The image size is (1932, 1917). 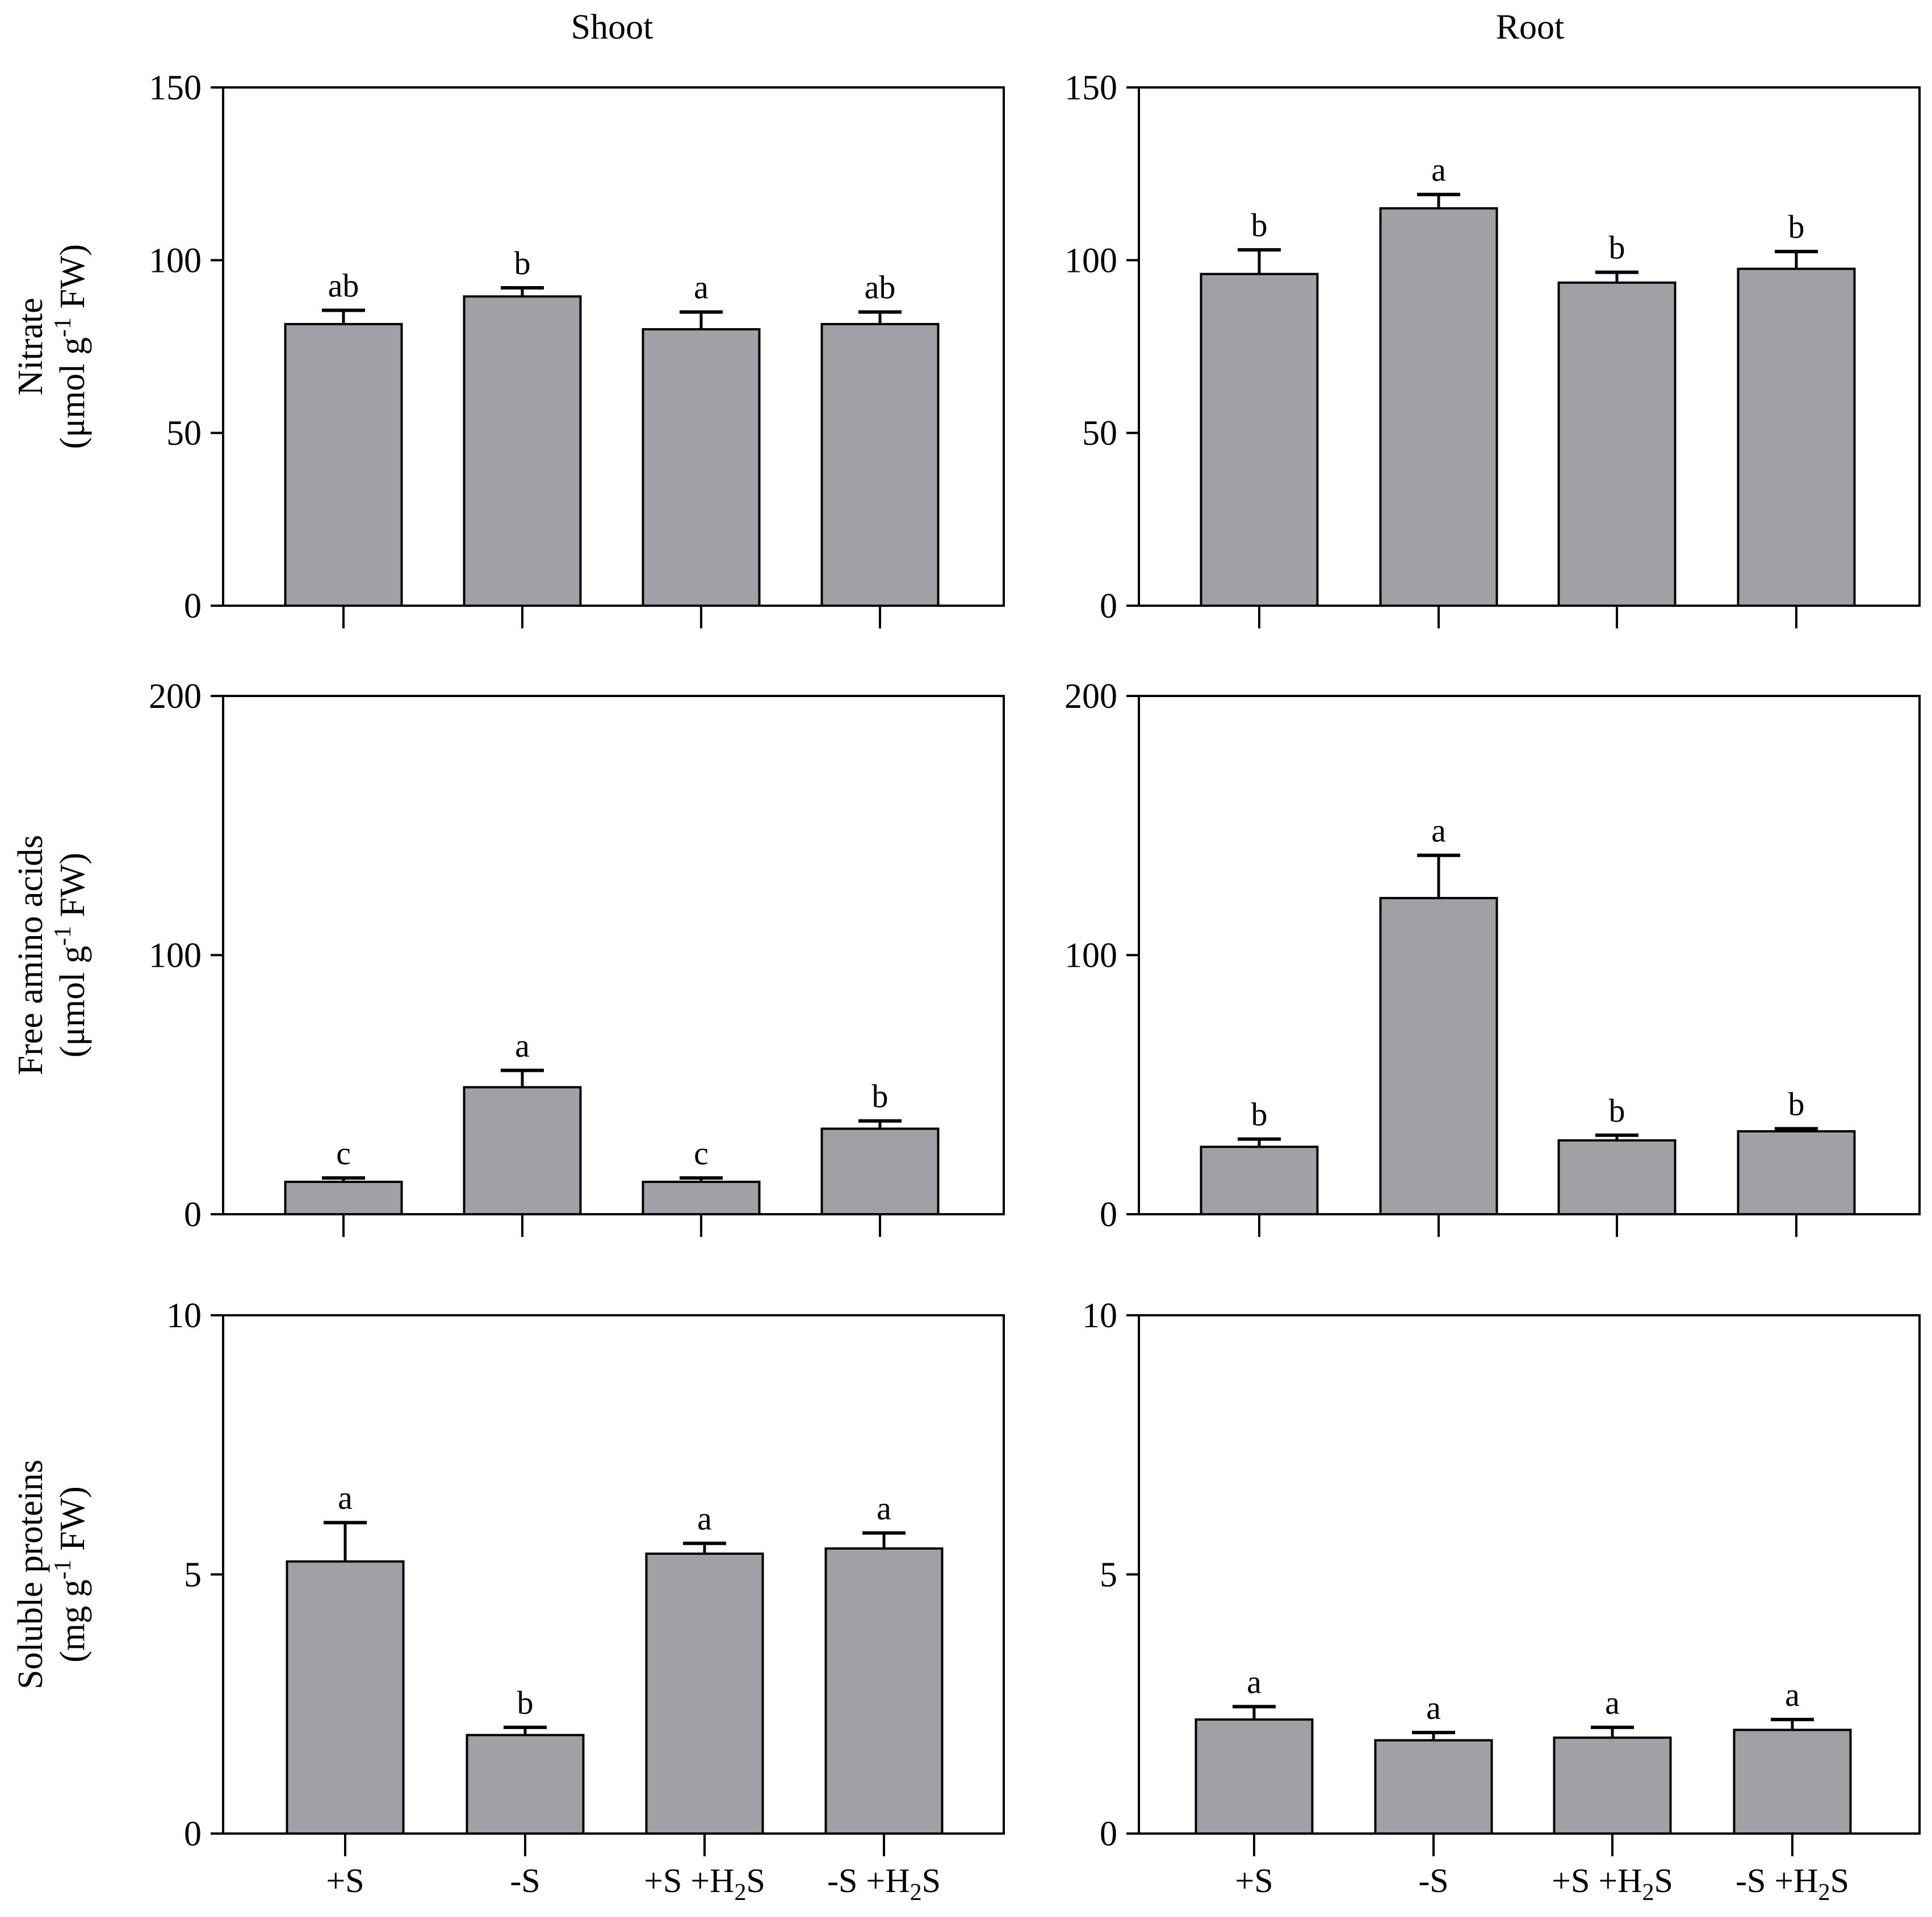 I want to click on y-axis-label: Free amino acids, so click(x=30, y=955).